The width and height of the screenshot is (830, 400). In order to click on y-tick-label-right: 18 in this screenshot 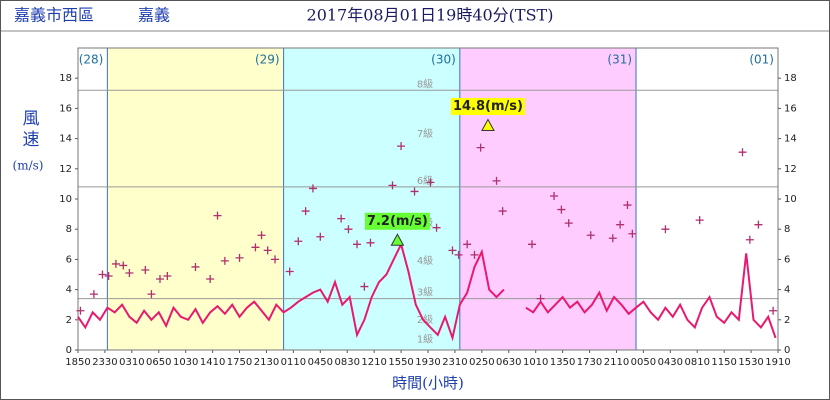, I will do `click(790, 78)`.